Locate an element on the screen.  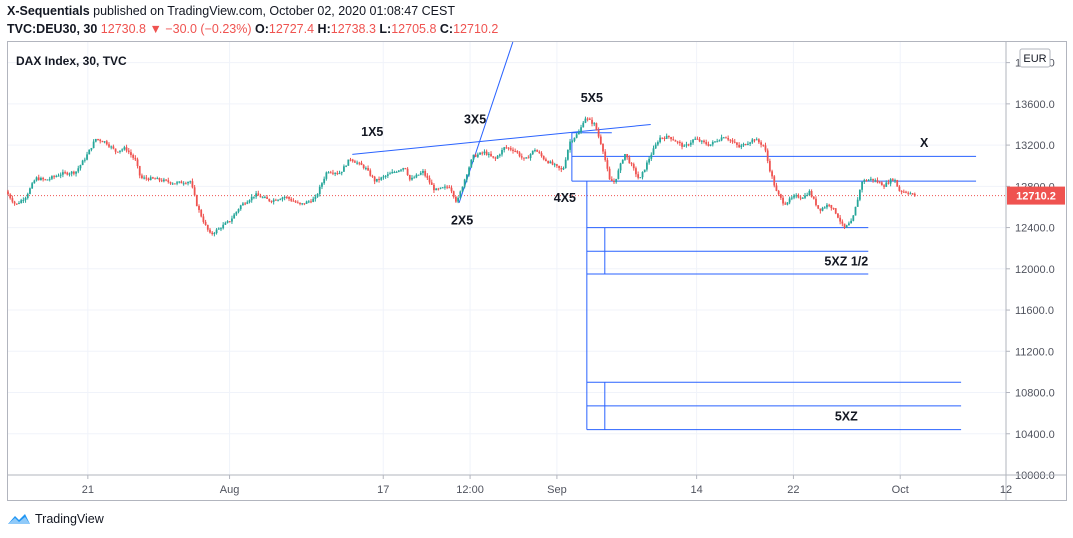
wave-label: 5XZ 1/2 is located at coordinates (846, 262).